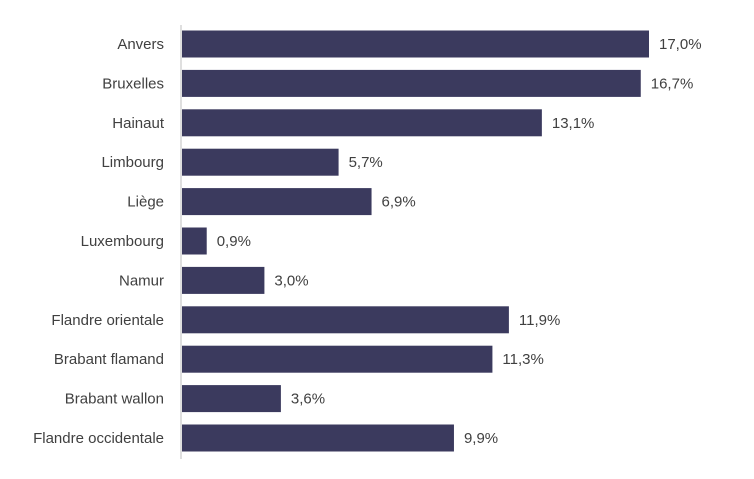 This screenshot has height=479, width=754. I want to click on category-label: Limbourg, so click(132, 162).